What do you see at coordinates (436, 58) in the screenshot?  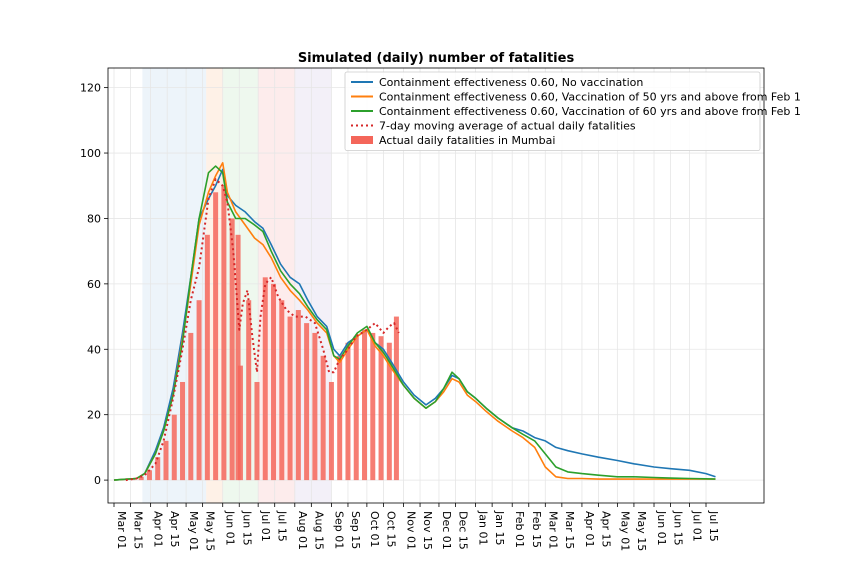 I see `chart-title: Simulated (daily) number of fatalities` at bounding box center [436, 58].